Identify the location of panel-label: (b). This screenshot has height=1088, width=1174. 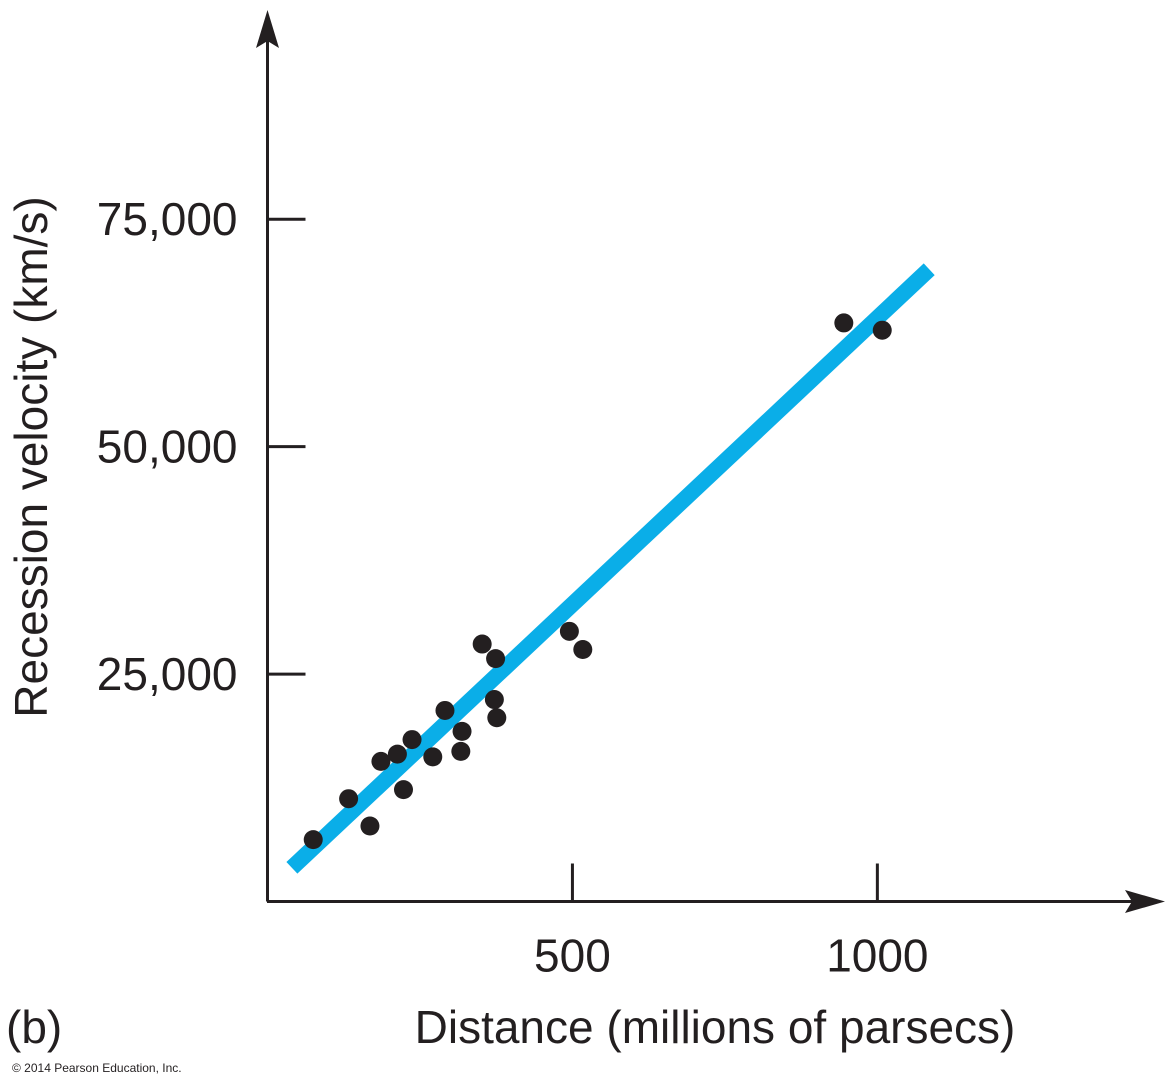
(34, 1027).